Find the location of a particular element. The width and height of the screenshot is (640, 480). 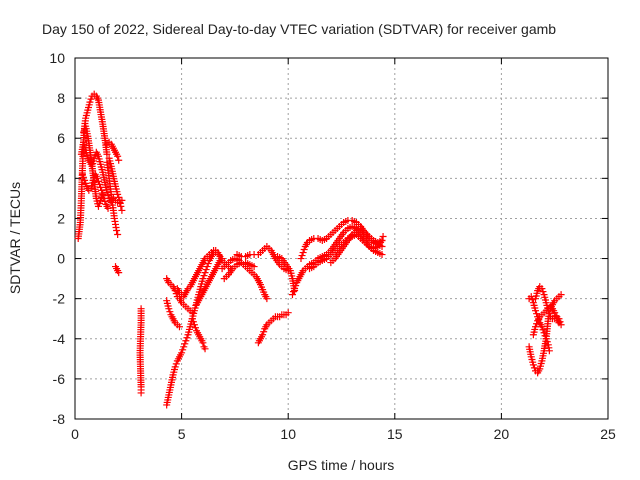

x-axis-label: GPS time / hours is located at coordinates (341, 465).